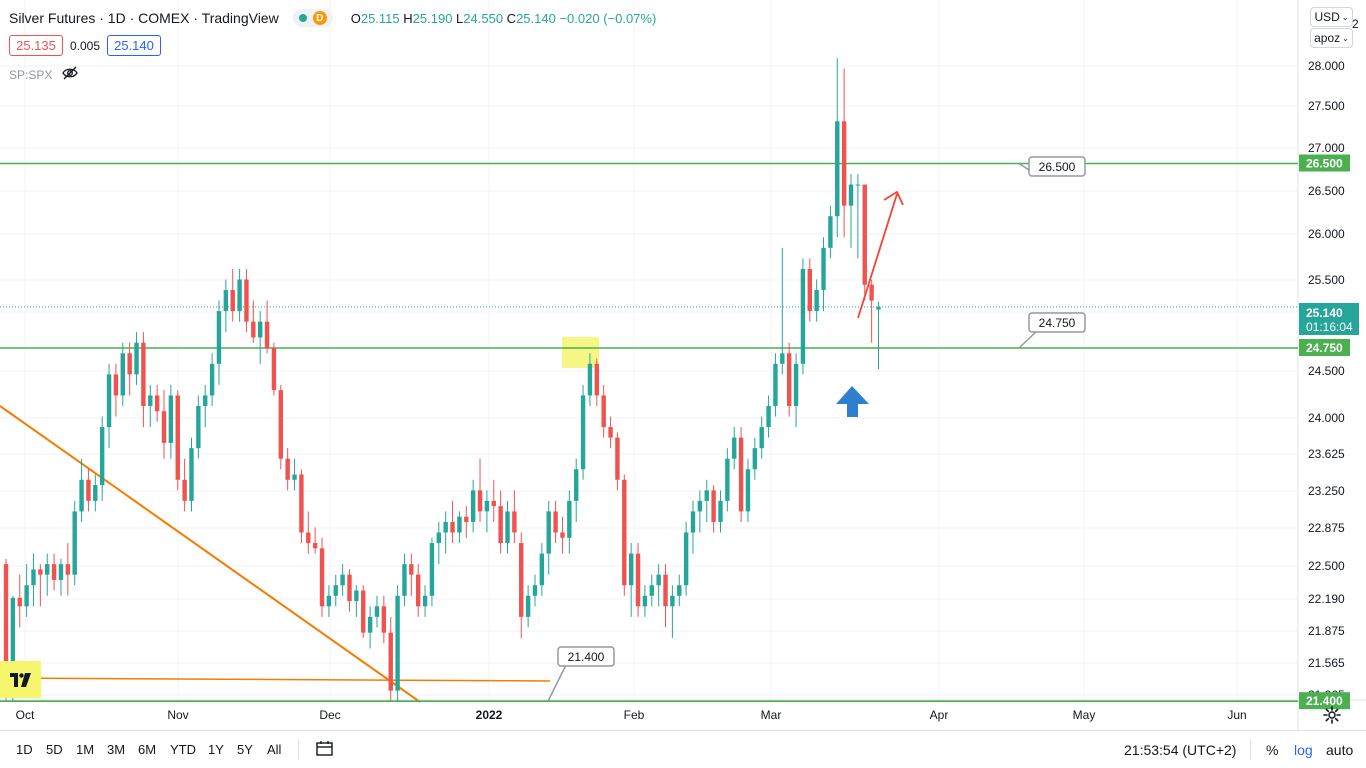 The width and height of the screenshot is (1366, 768). I want to click on buy-price-box: 25.140, so click(134, 45).